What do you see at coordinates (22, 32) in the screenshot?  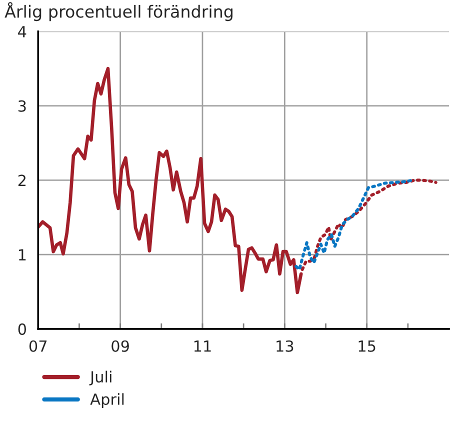 I see `y-tick-label: 4` at bounding box center [22, 32].